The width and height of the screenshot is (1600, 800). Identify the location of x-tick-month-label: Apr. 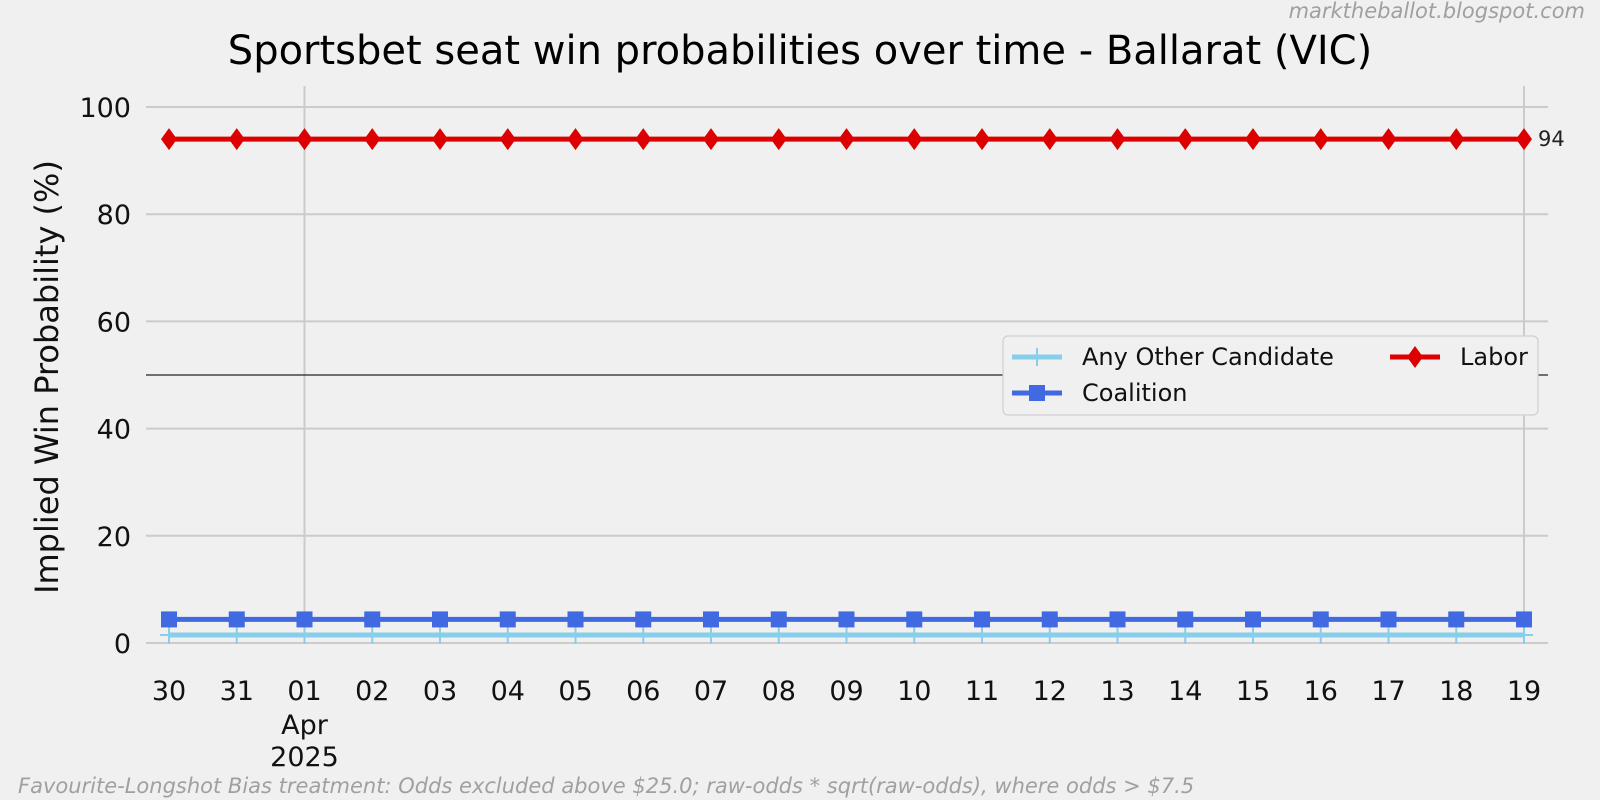
(305, 725).